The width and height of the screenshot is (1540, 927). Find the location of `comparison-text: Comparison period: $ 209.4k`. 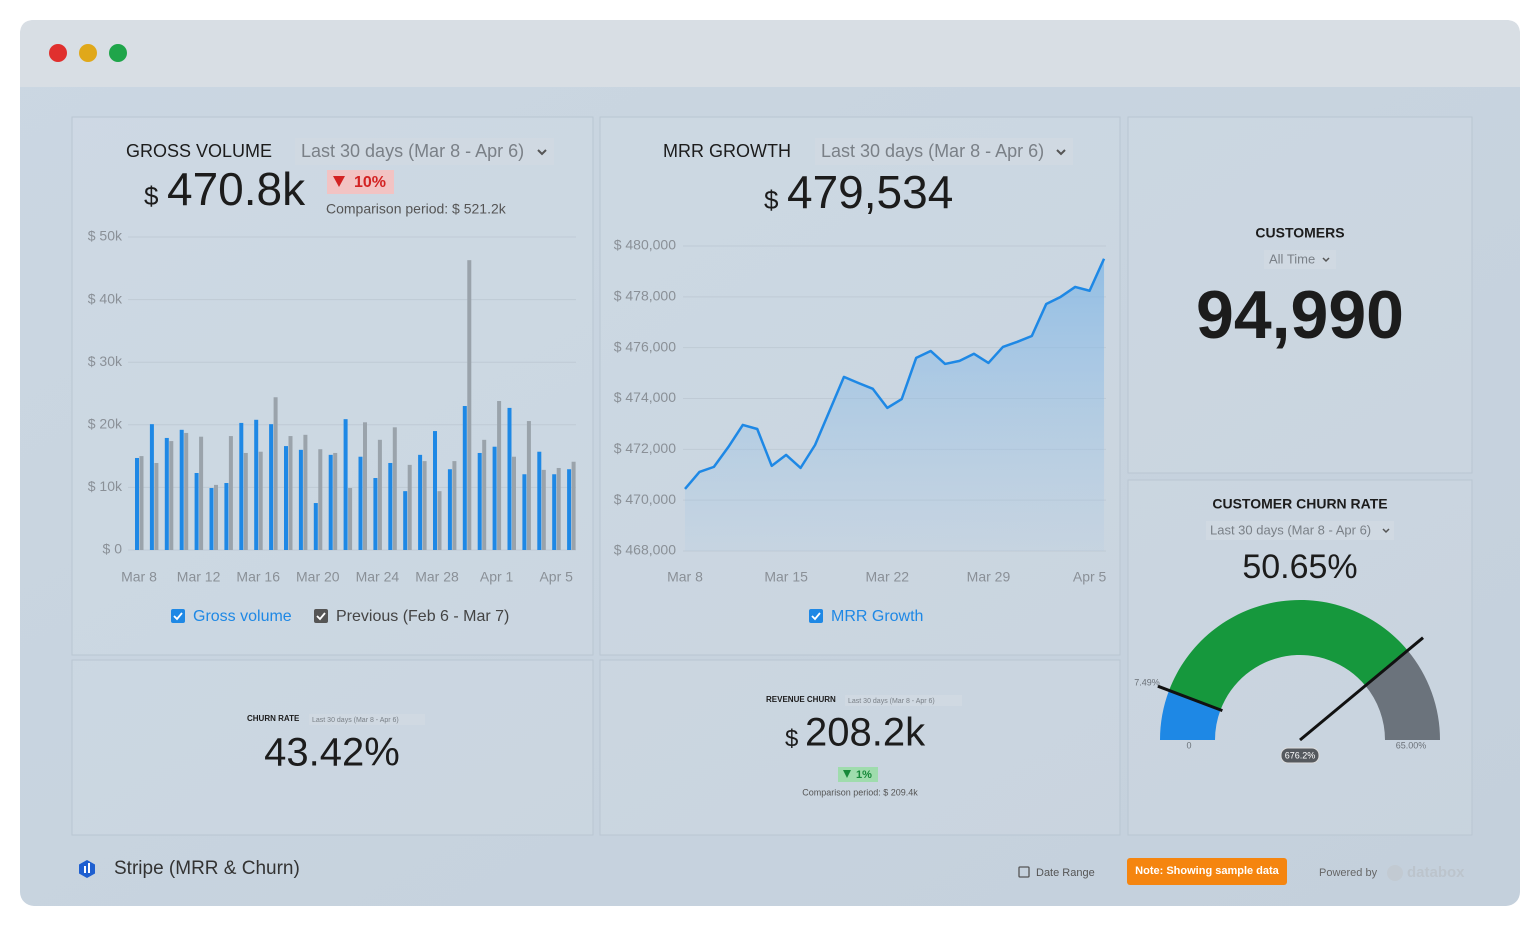

comparison-text: Comparison period: $ 209.4k is located at coordinates (860, 792).